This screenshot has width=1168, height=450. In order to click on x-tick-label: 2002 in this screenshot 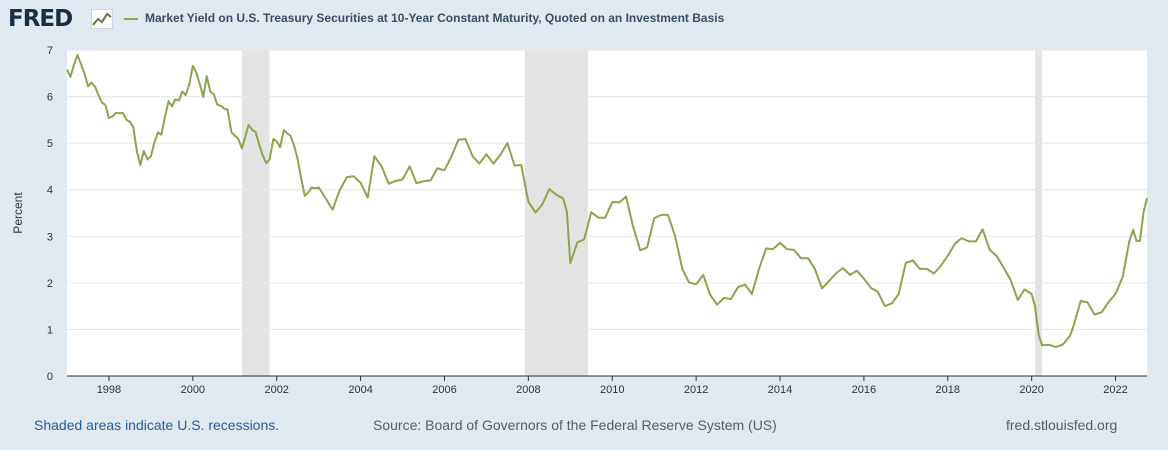, I will do `click(276, 390)`.